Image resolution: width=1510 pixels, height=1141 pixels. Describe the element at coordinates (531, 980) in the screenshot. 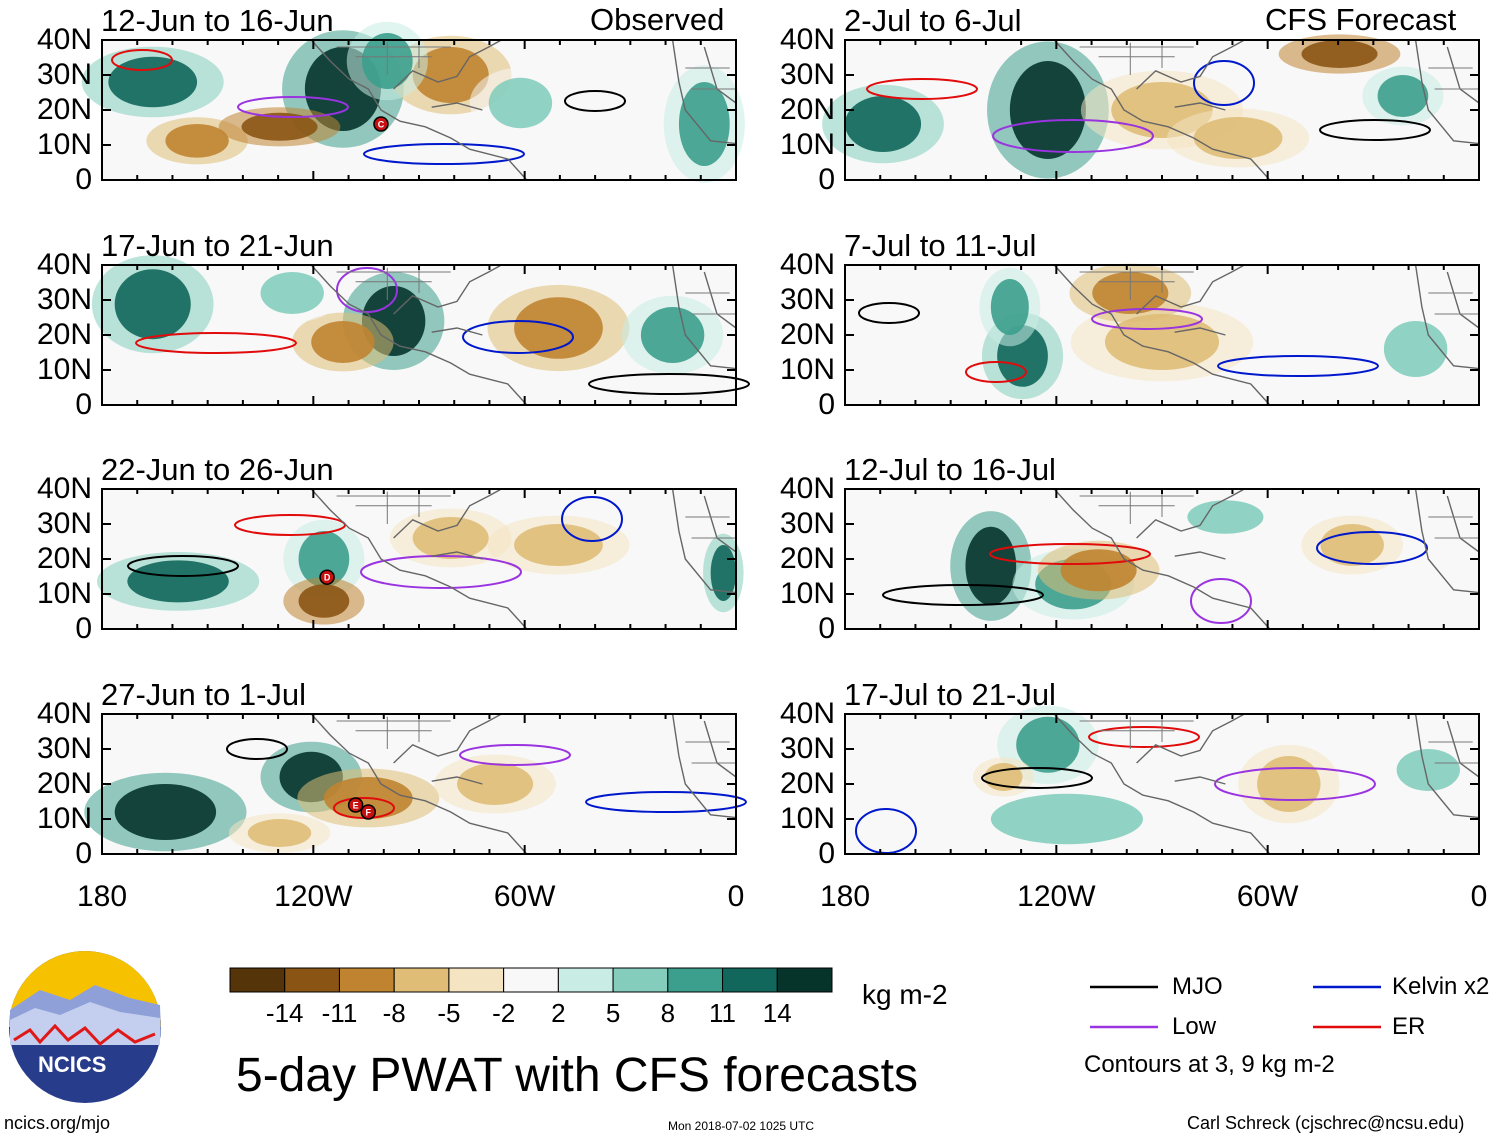

I see `colorbar` at that location.